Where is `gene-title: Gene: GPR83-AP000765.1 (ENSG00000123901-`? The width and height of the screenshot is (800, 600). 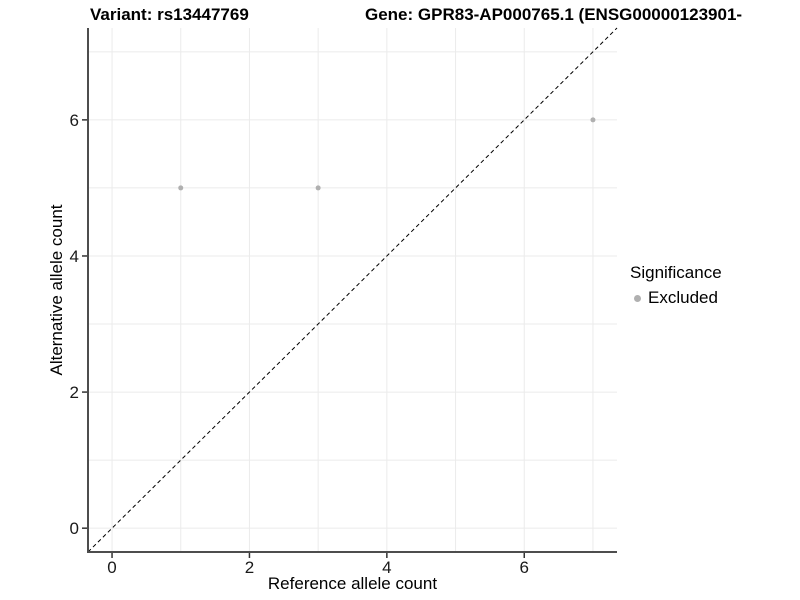
gene-title: Gene: GPR83-AP000765.1 (ENSG00000123901- is located at coordinates (554, 14).